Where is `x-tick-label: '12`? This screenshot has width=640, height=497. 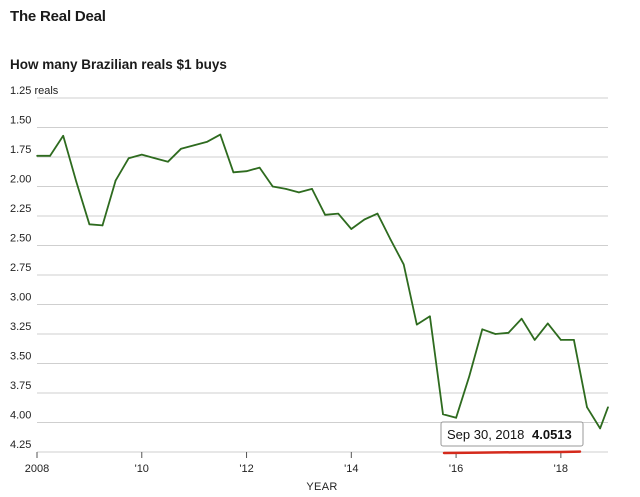
x-tick-label: '12 is located at coordinates (246, 469).